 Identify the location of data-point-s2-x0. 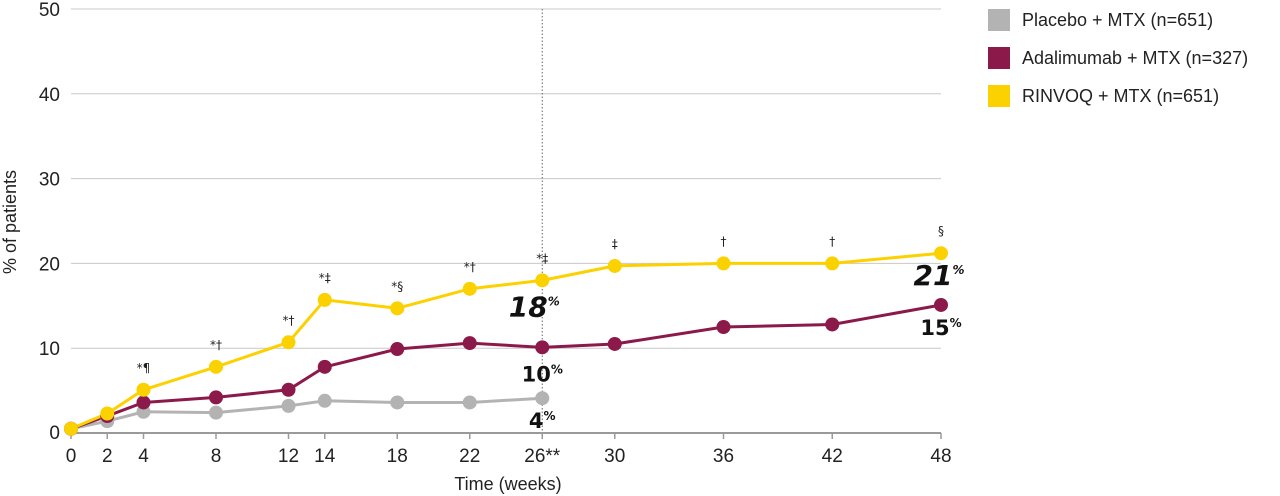
(71, 428).